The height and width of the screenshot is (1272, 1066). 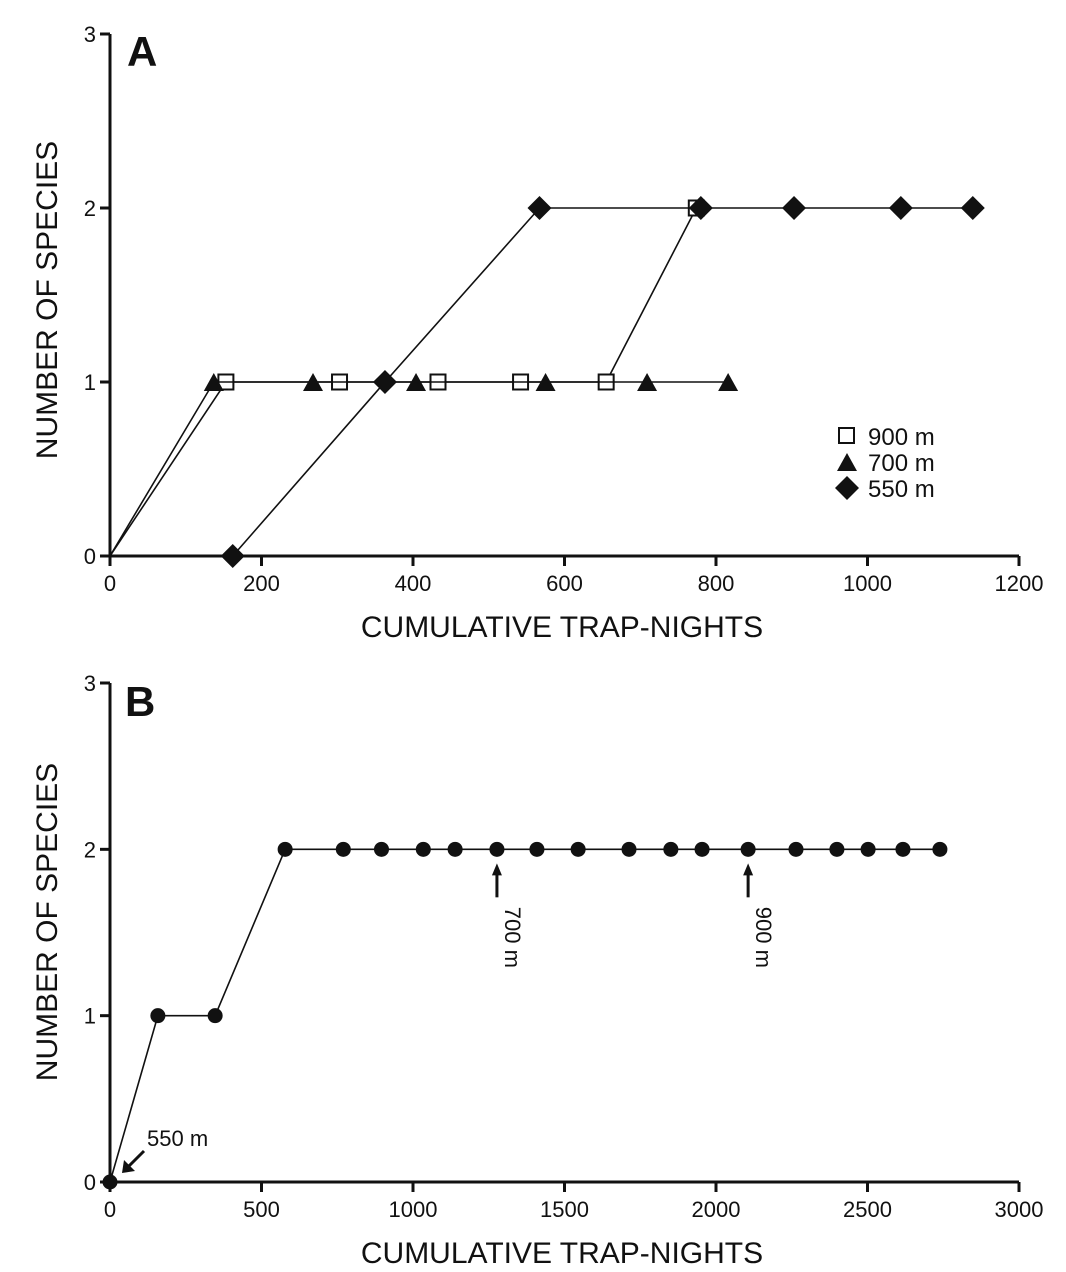 What do you see at coordinates (449, 1018) in the screenshot?
I see `annotations-b: 550 m 700 m 900 m` at bounding box center [449, 1018].